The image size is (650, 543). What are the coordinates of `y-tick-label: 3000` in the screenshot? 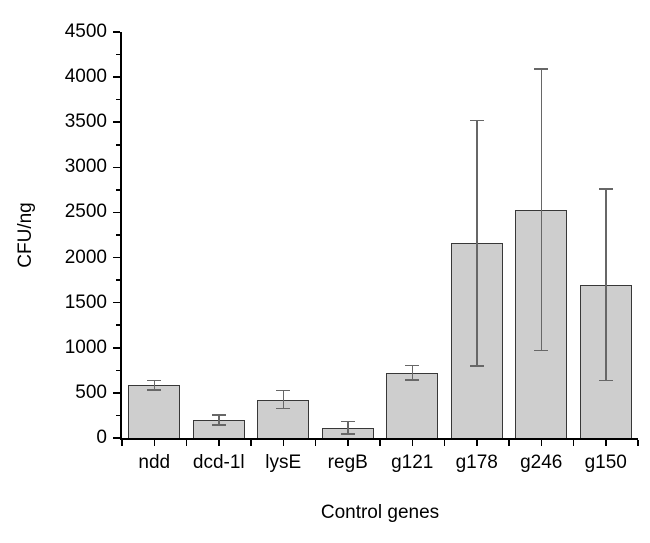 It's located at (85, 167).